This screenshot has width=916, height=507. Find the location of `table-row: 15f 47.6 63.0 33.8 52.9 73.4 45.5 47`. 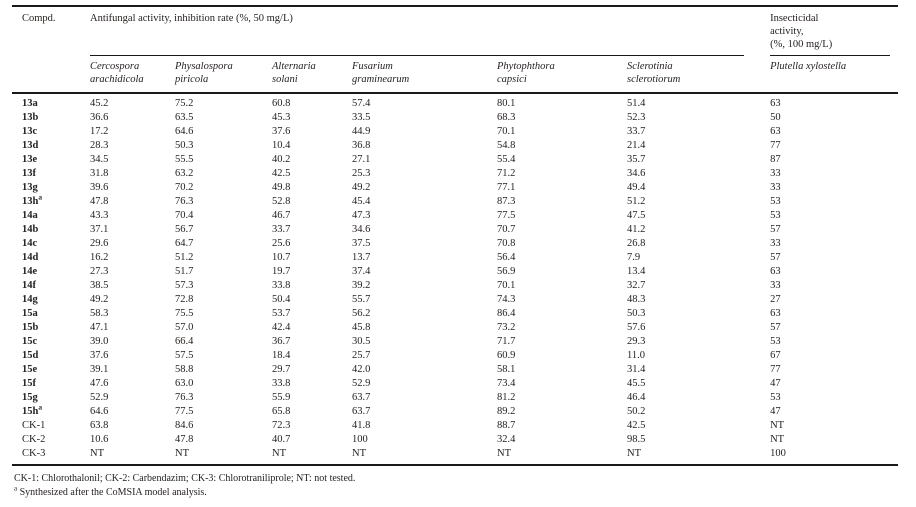

table-row: 15f 47.6 63.0 33.8 52.9 73.4 45.5 47 is located at coordinates (455, 384).